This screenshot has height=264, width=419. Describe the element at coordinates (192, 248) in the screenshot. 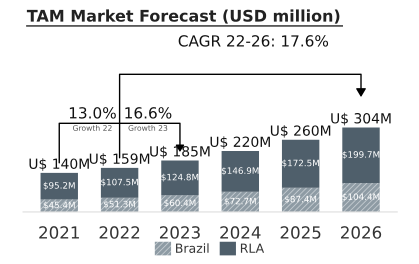

I see `legend-label: Brazil` at that location.